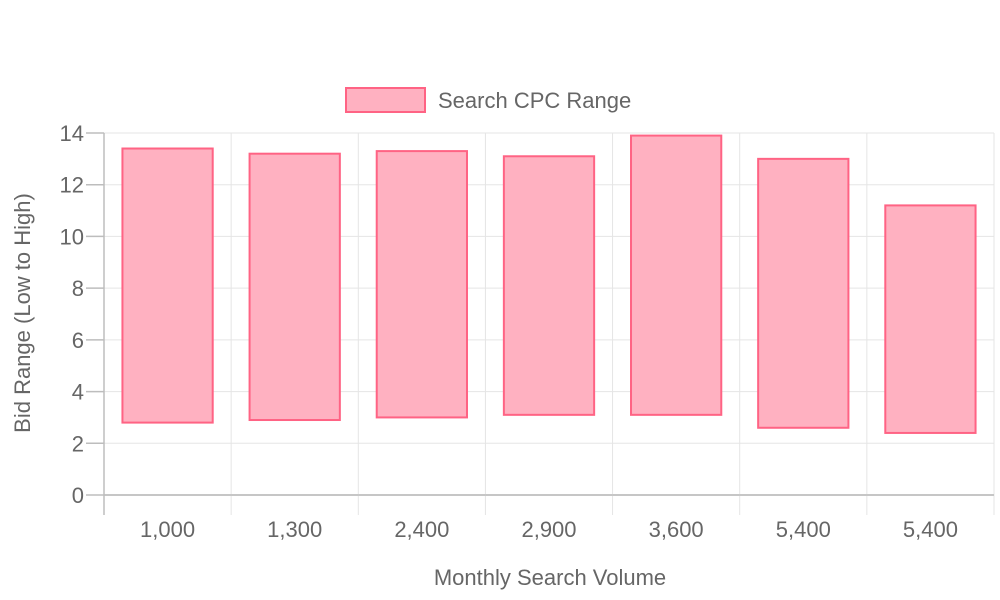 This screenshot has width=1000, height=600. Describe the element at coordinates (78, 288) in the screenshot. I see `y-tick-label-8: 8` at that location.